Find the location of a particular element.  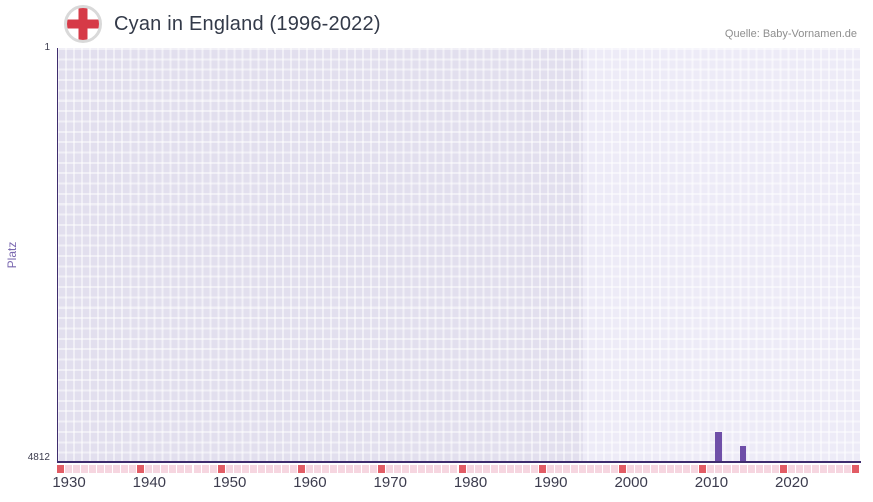

x-tick-label-2020: 2020 is located at coordinates (792, 482).